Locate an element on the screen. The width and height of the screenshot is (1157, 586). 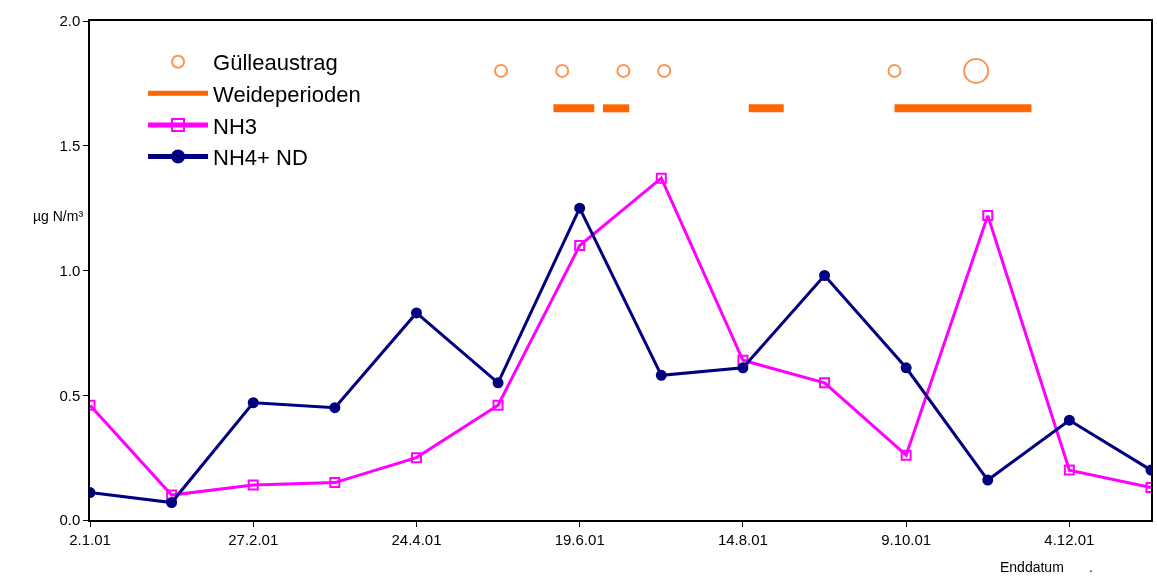
y-tick-label: 1.0 is located at coordinates (70, 270).